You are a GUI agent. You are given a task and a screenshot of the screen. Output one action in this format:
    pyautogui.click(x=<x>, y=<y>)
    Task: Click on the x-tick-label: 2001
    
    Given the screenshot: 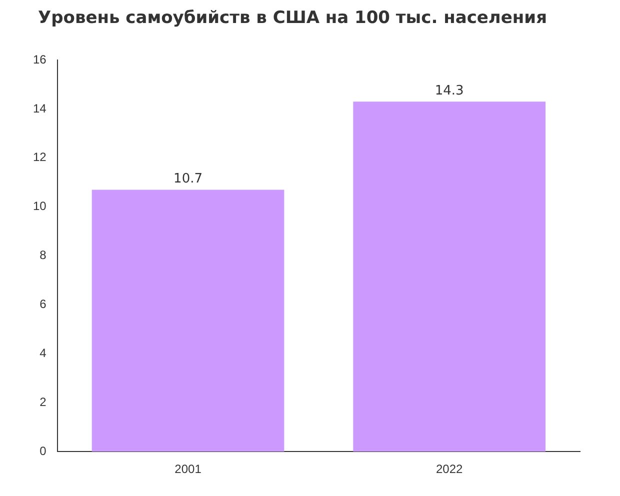 What is the action you would take?
    pyautogui.click(x=188, y=469)
    